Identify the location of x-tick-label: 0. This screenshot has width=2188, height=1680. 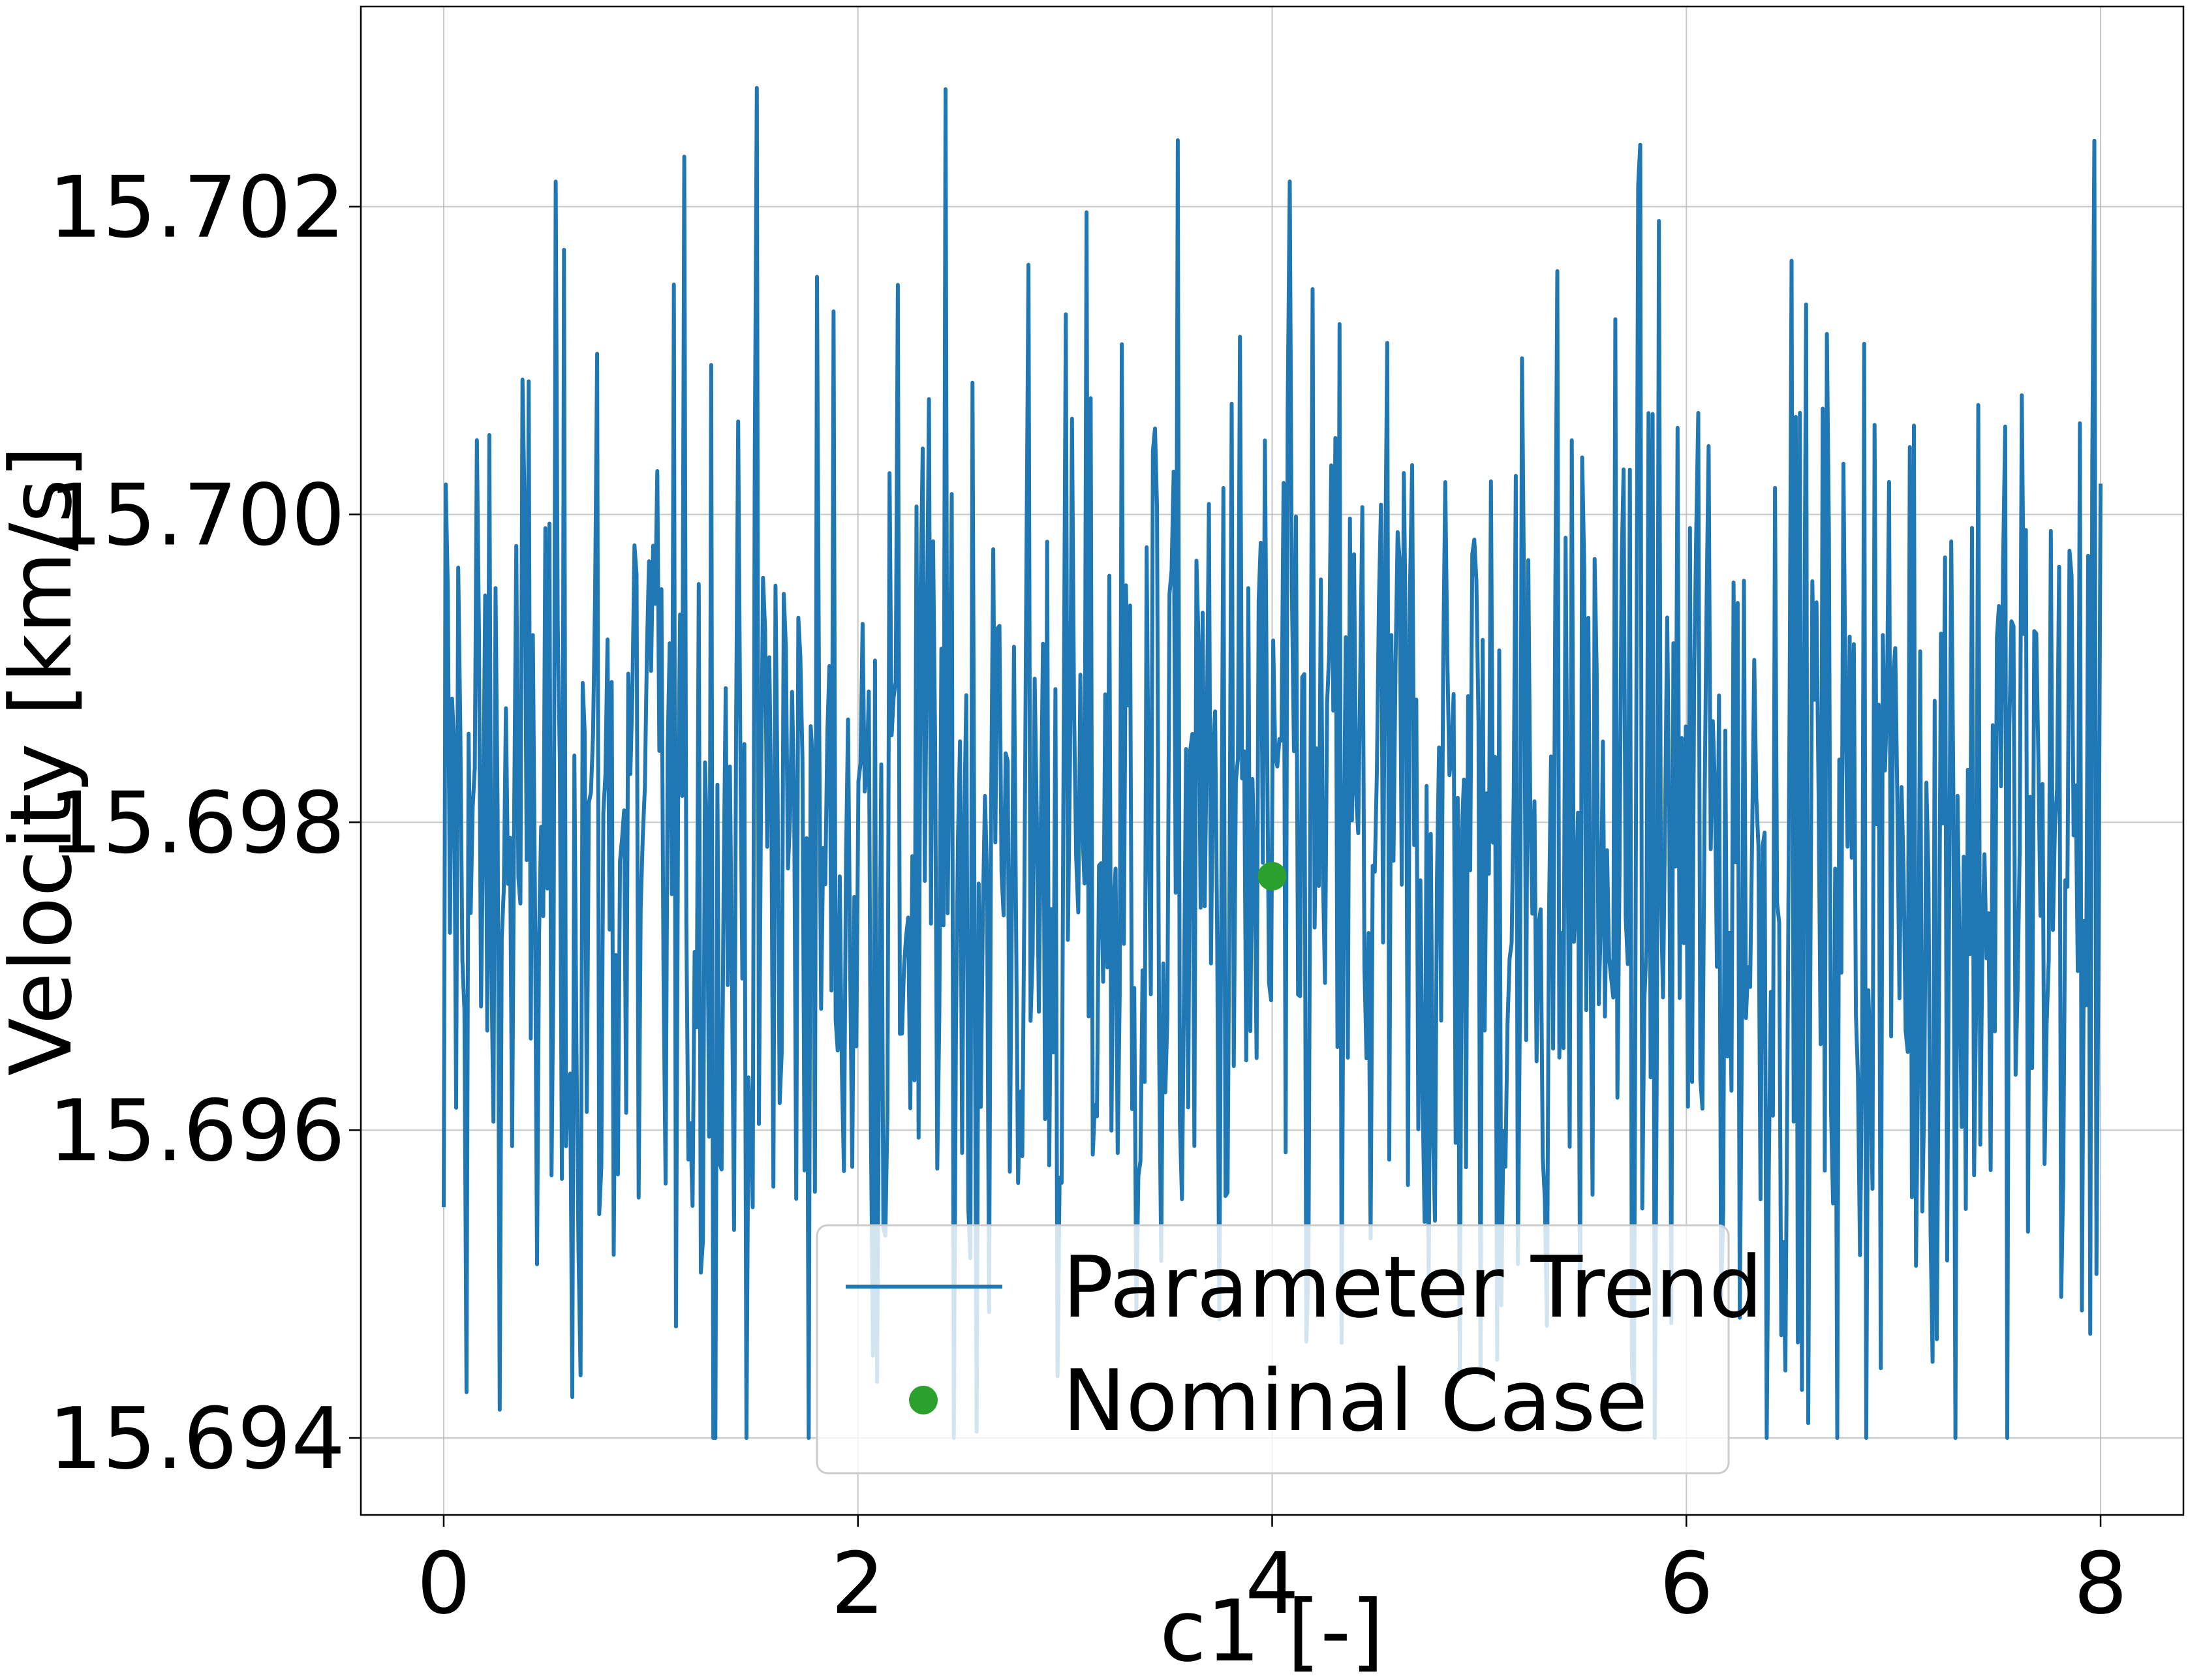
(444, 1583).